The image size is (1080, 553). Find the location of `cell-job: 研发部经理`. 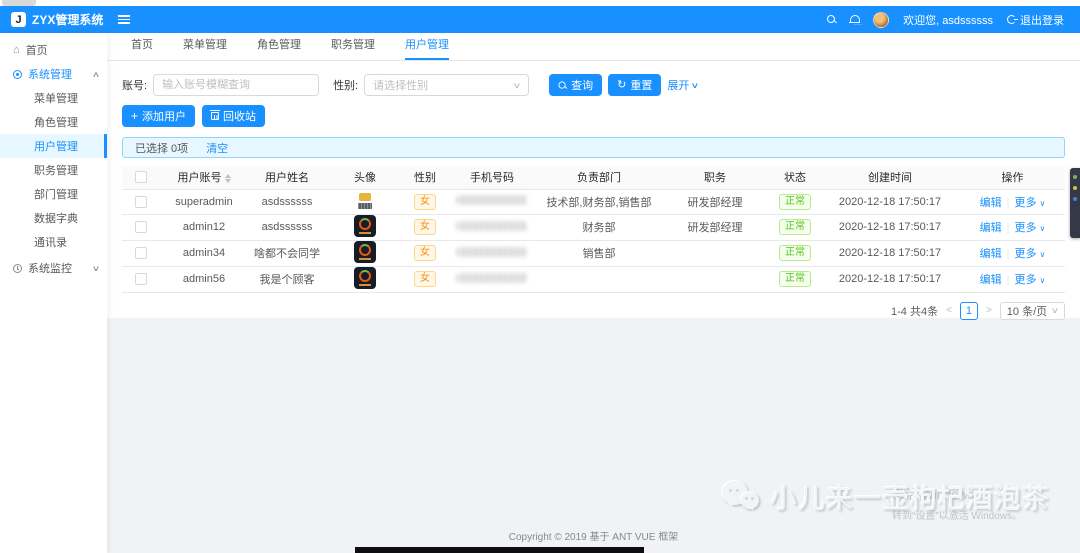

cell-job: 研发部经理 is located at coordinates (715, 202).